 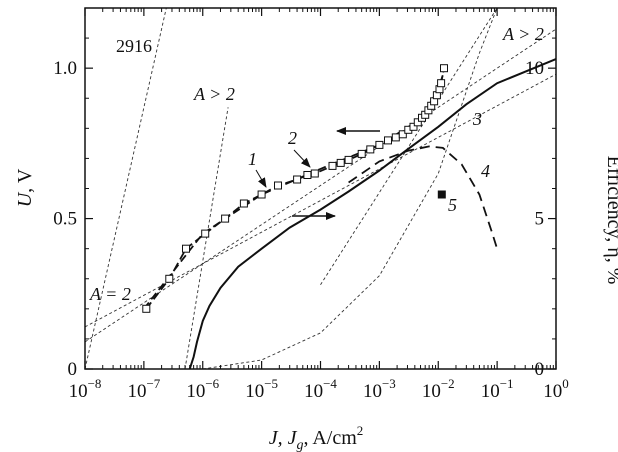 I want to click on x-axis-title: J, Jg, A/cm2, so click(x=316, y=437).